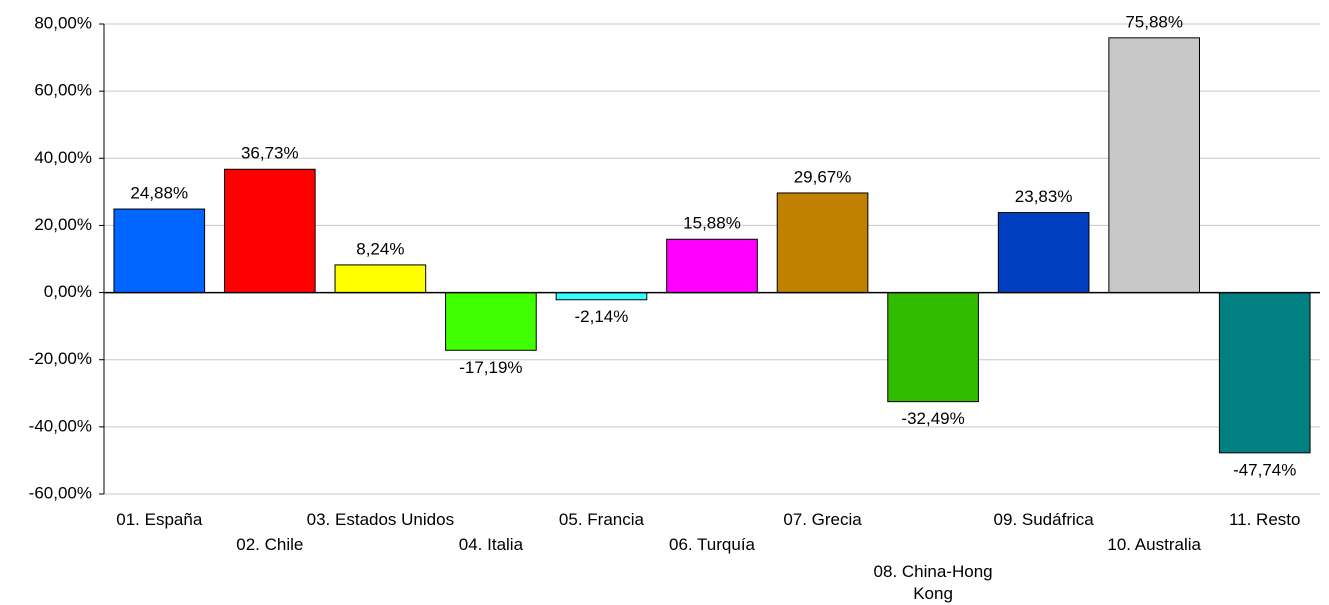 Image resolution: width=1329 pixels, height=605 pixels. What do you see at coordinates (712, 544) in the screenshot?
I see `x-tick-label: 06. Turquía` at bounding box center [712, 544].